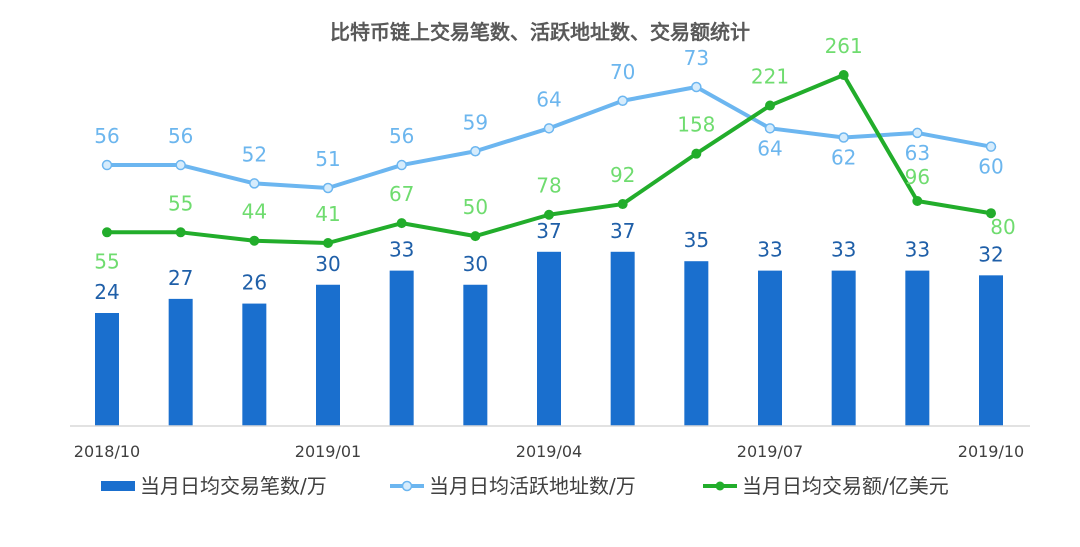  I want to click on x-tick-label: 2019/04, so click(549, 451).